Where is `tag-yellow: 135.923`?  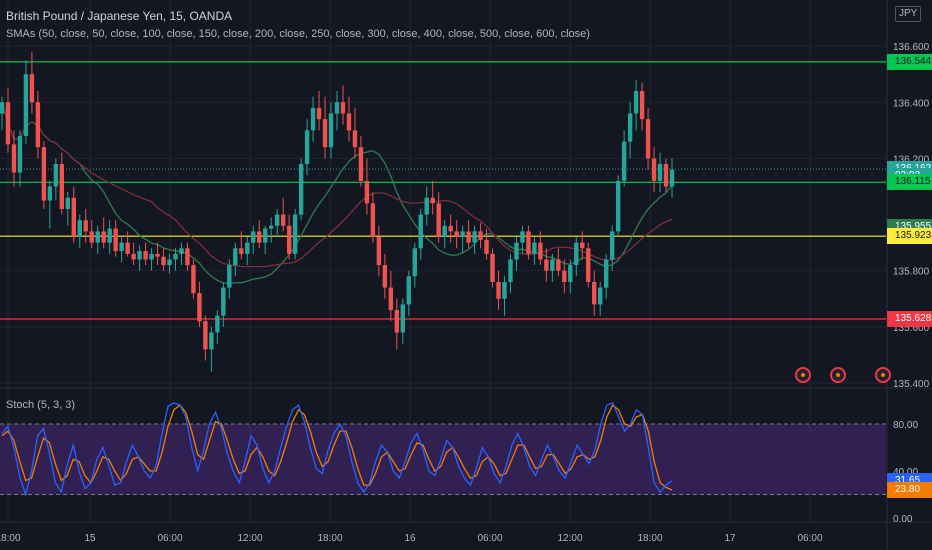 tag-yellow: 135.923 is located at coordinates (909, 236).